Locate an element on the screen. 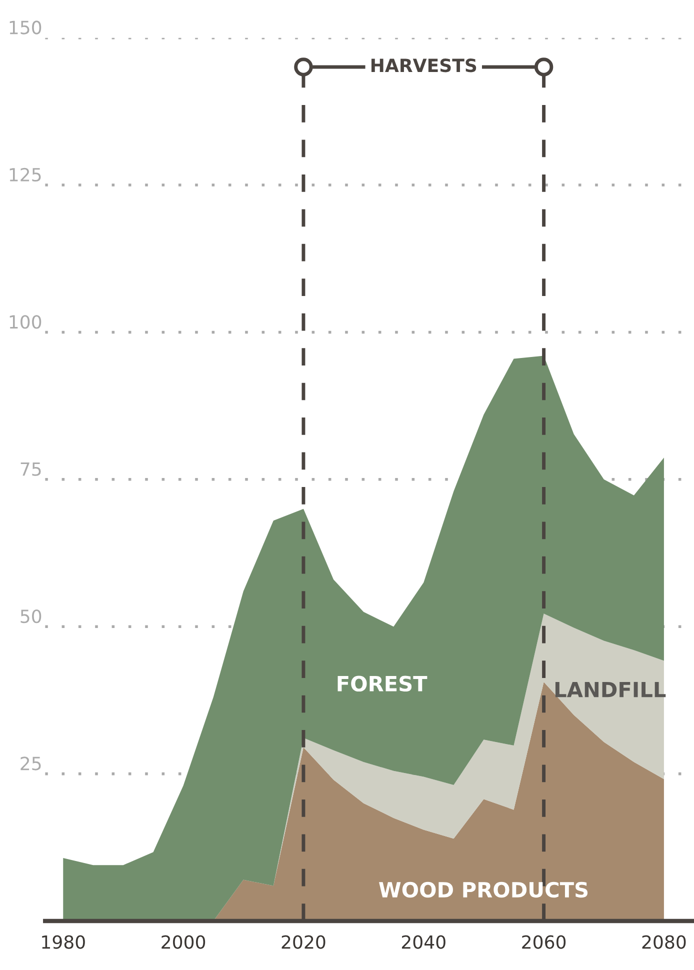  x-tick-label: 1980 is located at coordinates (63, 942).